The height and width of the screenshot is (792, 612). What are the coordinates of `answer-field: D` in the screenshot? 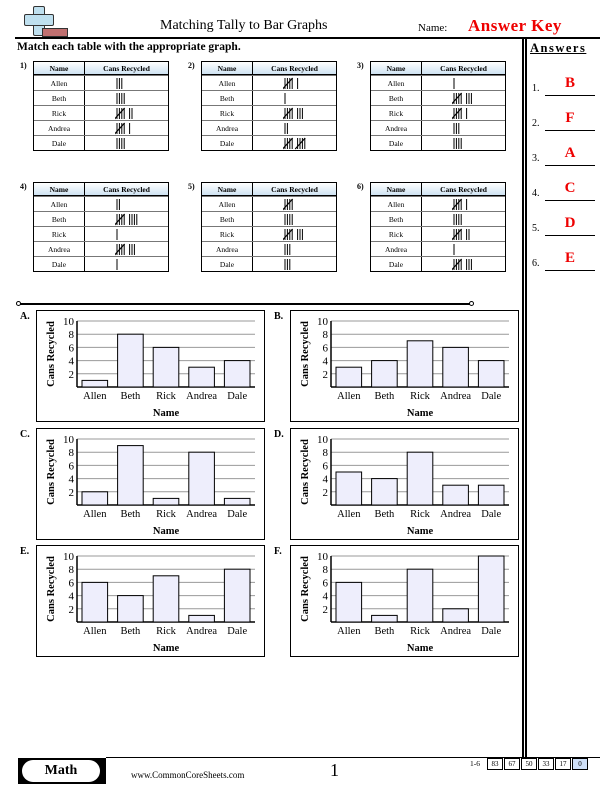 It's located at (570, 225).